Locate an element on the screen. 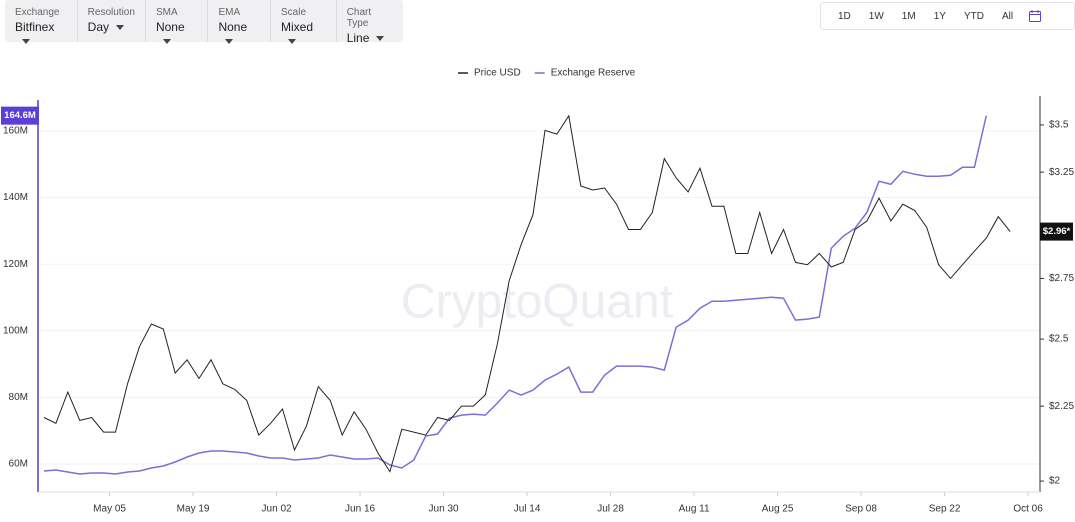  dropdown: Resolution Day is located at coordinates (112, 21).